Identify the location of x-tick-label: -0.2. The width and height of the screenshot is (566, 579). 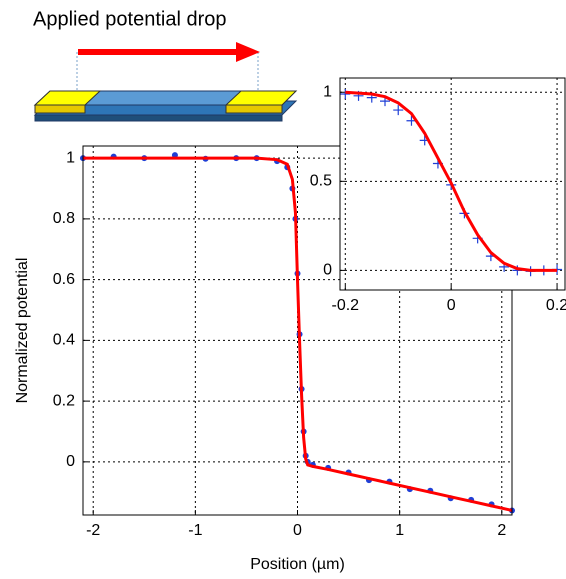
(346, 305).